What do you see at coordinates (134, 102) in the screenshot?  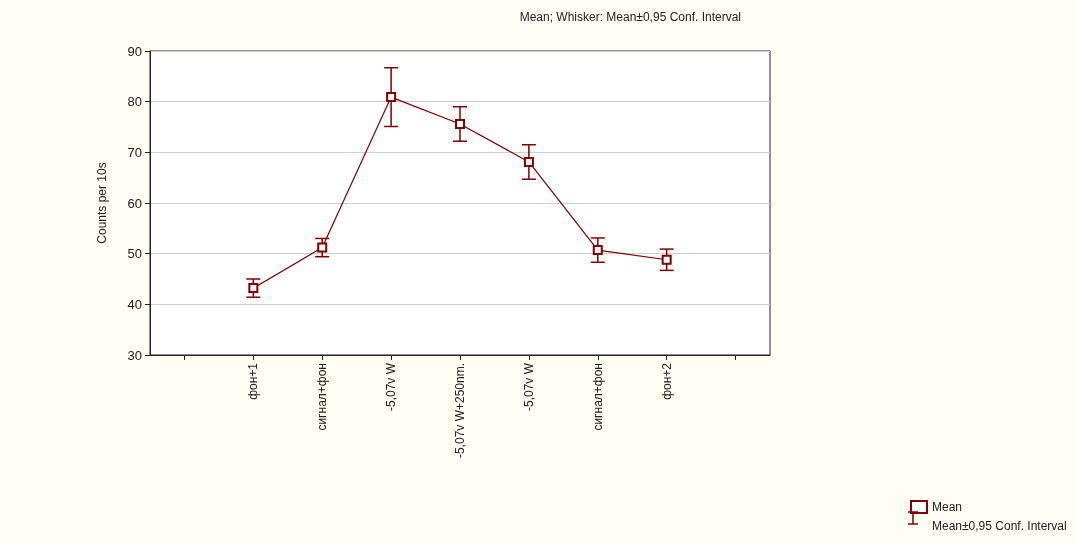 I see `y-tick-label: 80` at bounding box center [134, 102].